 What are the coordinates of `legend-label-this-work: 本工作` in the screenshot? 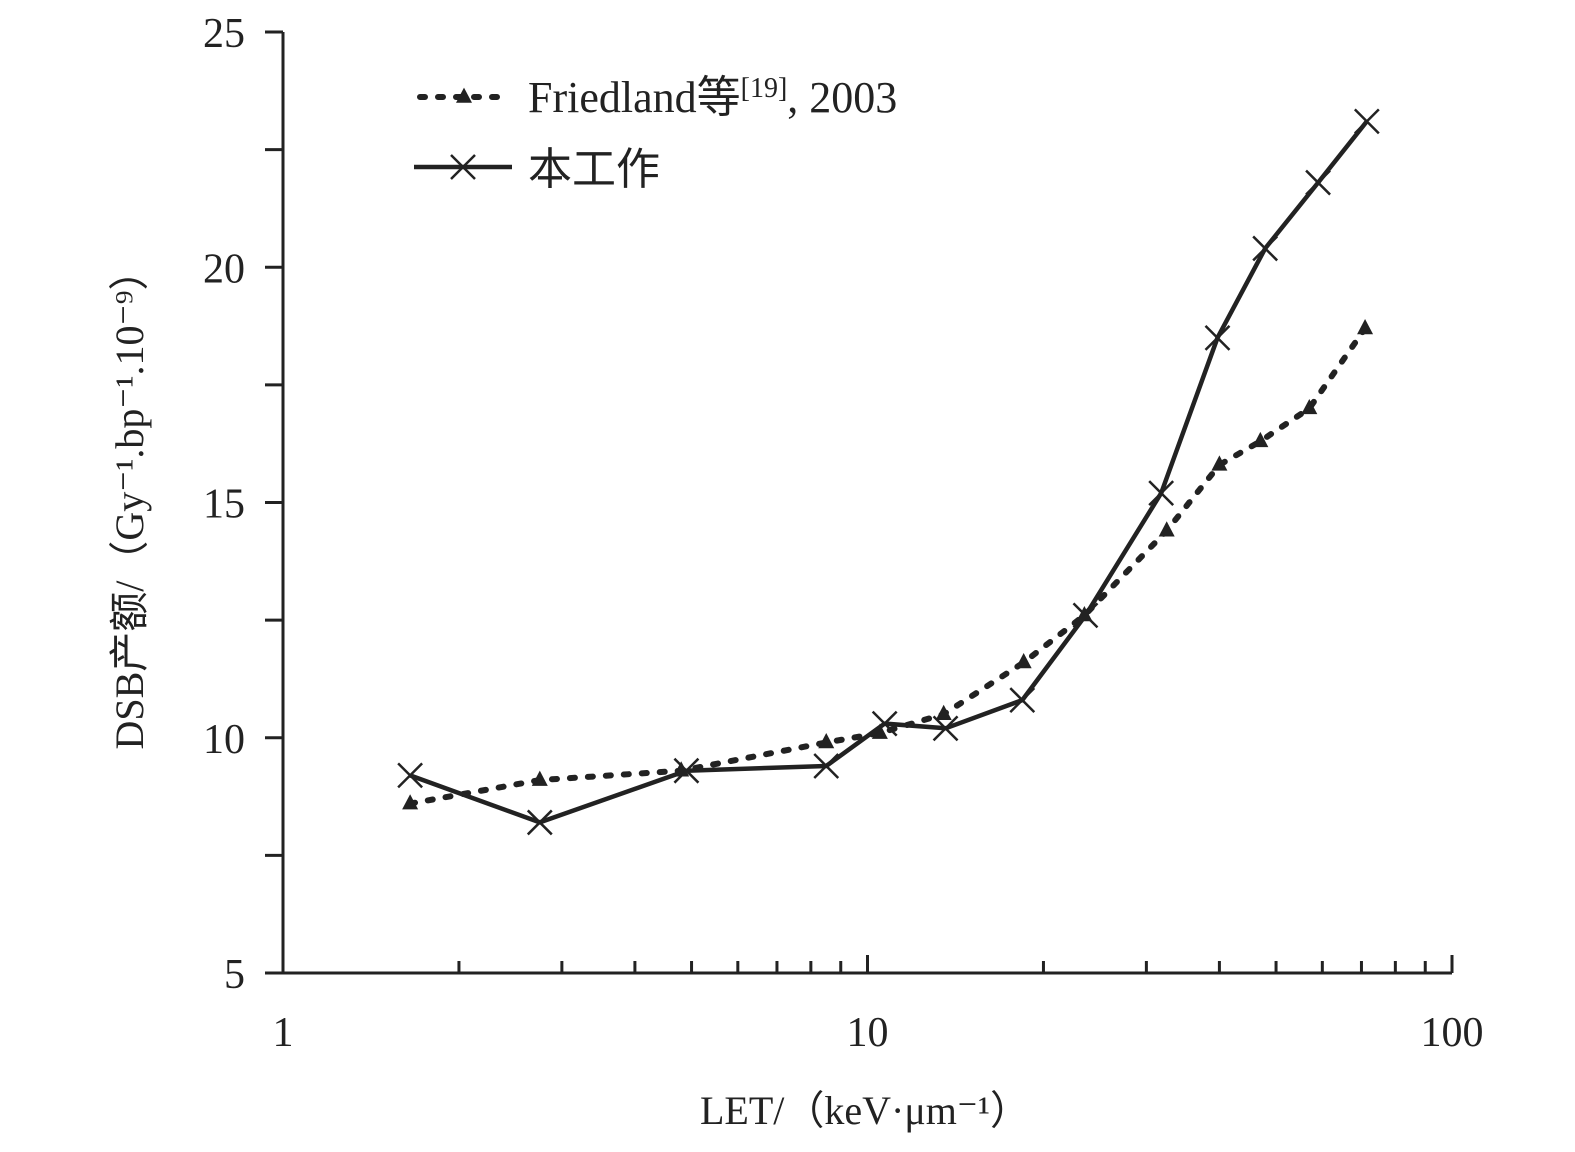 It's located at (594, 169).